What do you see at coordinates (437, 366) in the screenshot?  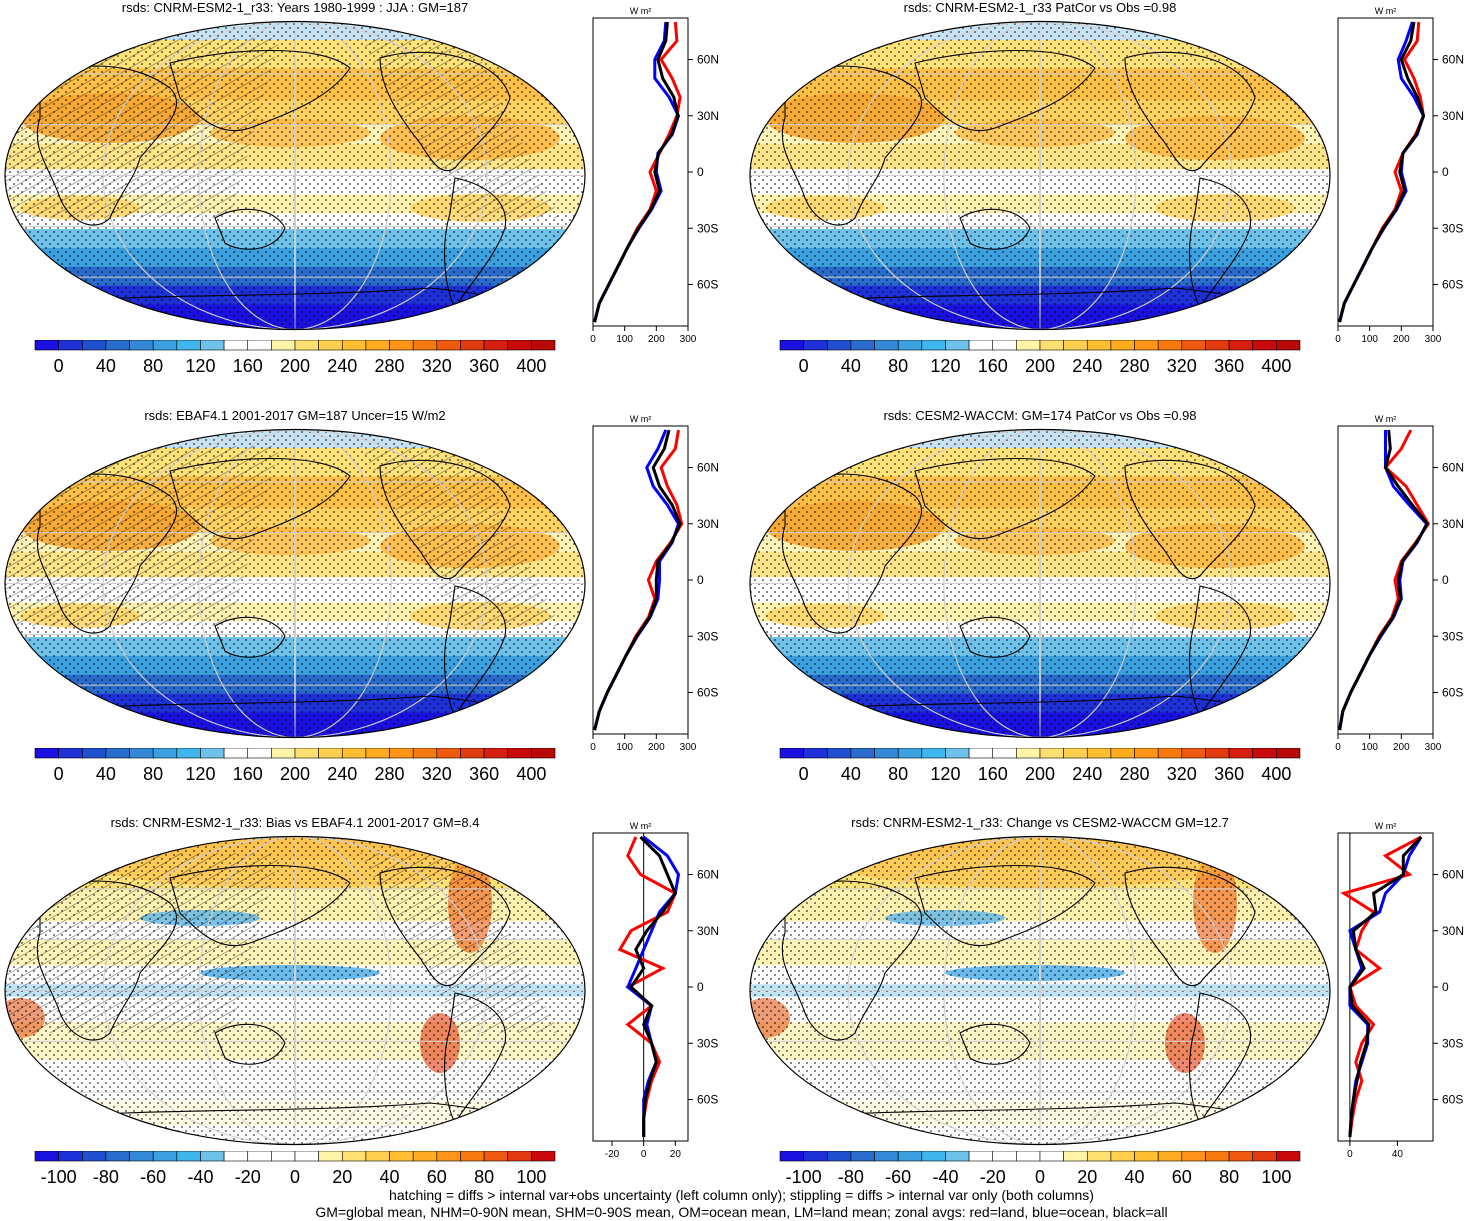 I see `colorbar-tick-label: 320` at bounding box center [437, 366].